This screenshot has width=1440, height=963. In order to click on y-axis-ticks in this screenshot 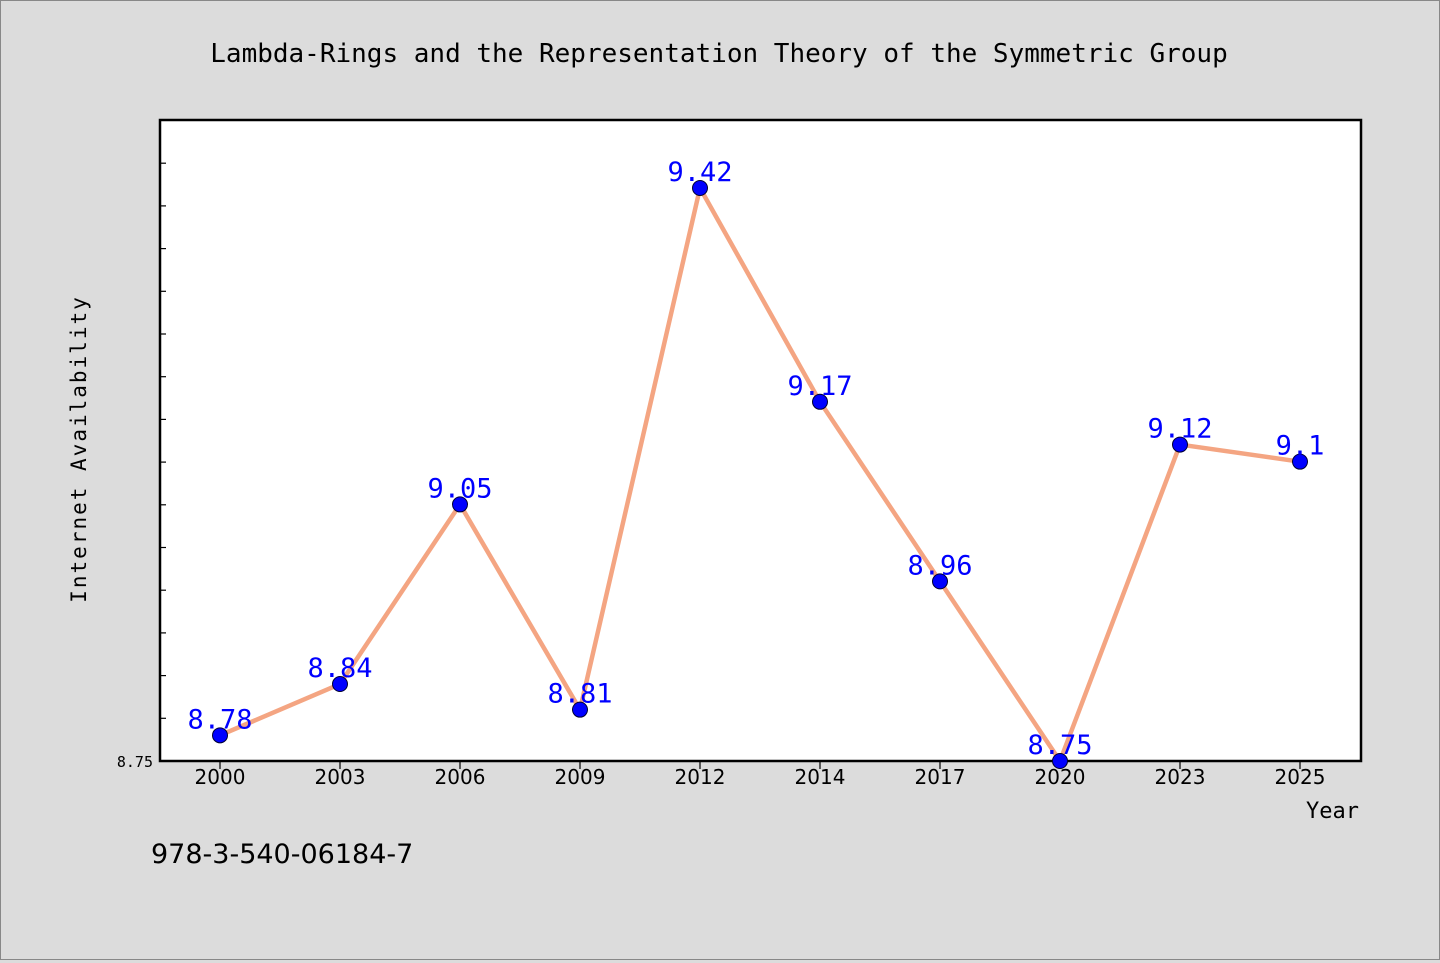, I will do `click(163, 462)`.